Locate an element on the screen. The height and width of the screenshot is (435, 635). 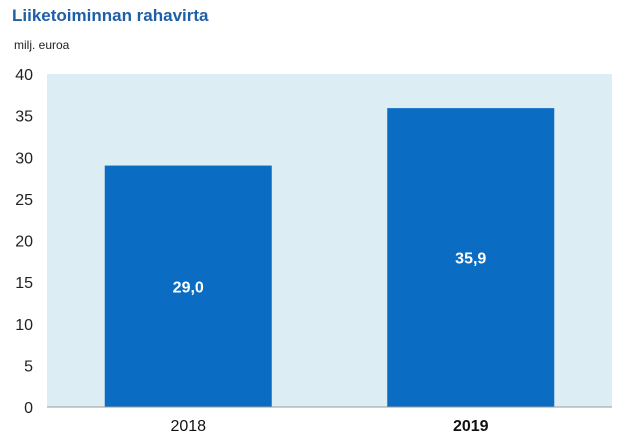
chart-title: Liiketoiminnan rahavirta is located at coordinates (110, 15).